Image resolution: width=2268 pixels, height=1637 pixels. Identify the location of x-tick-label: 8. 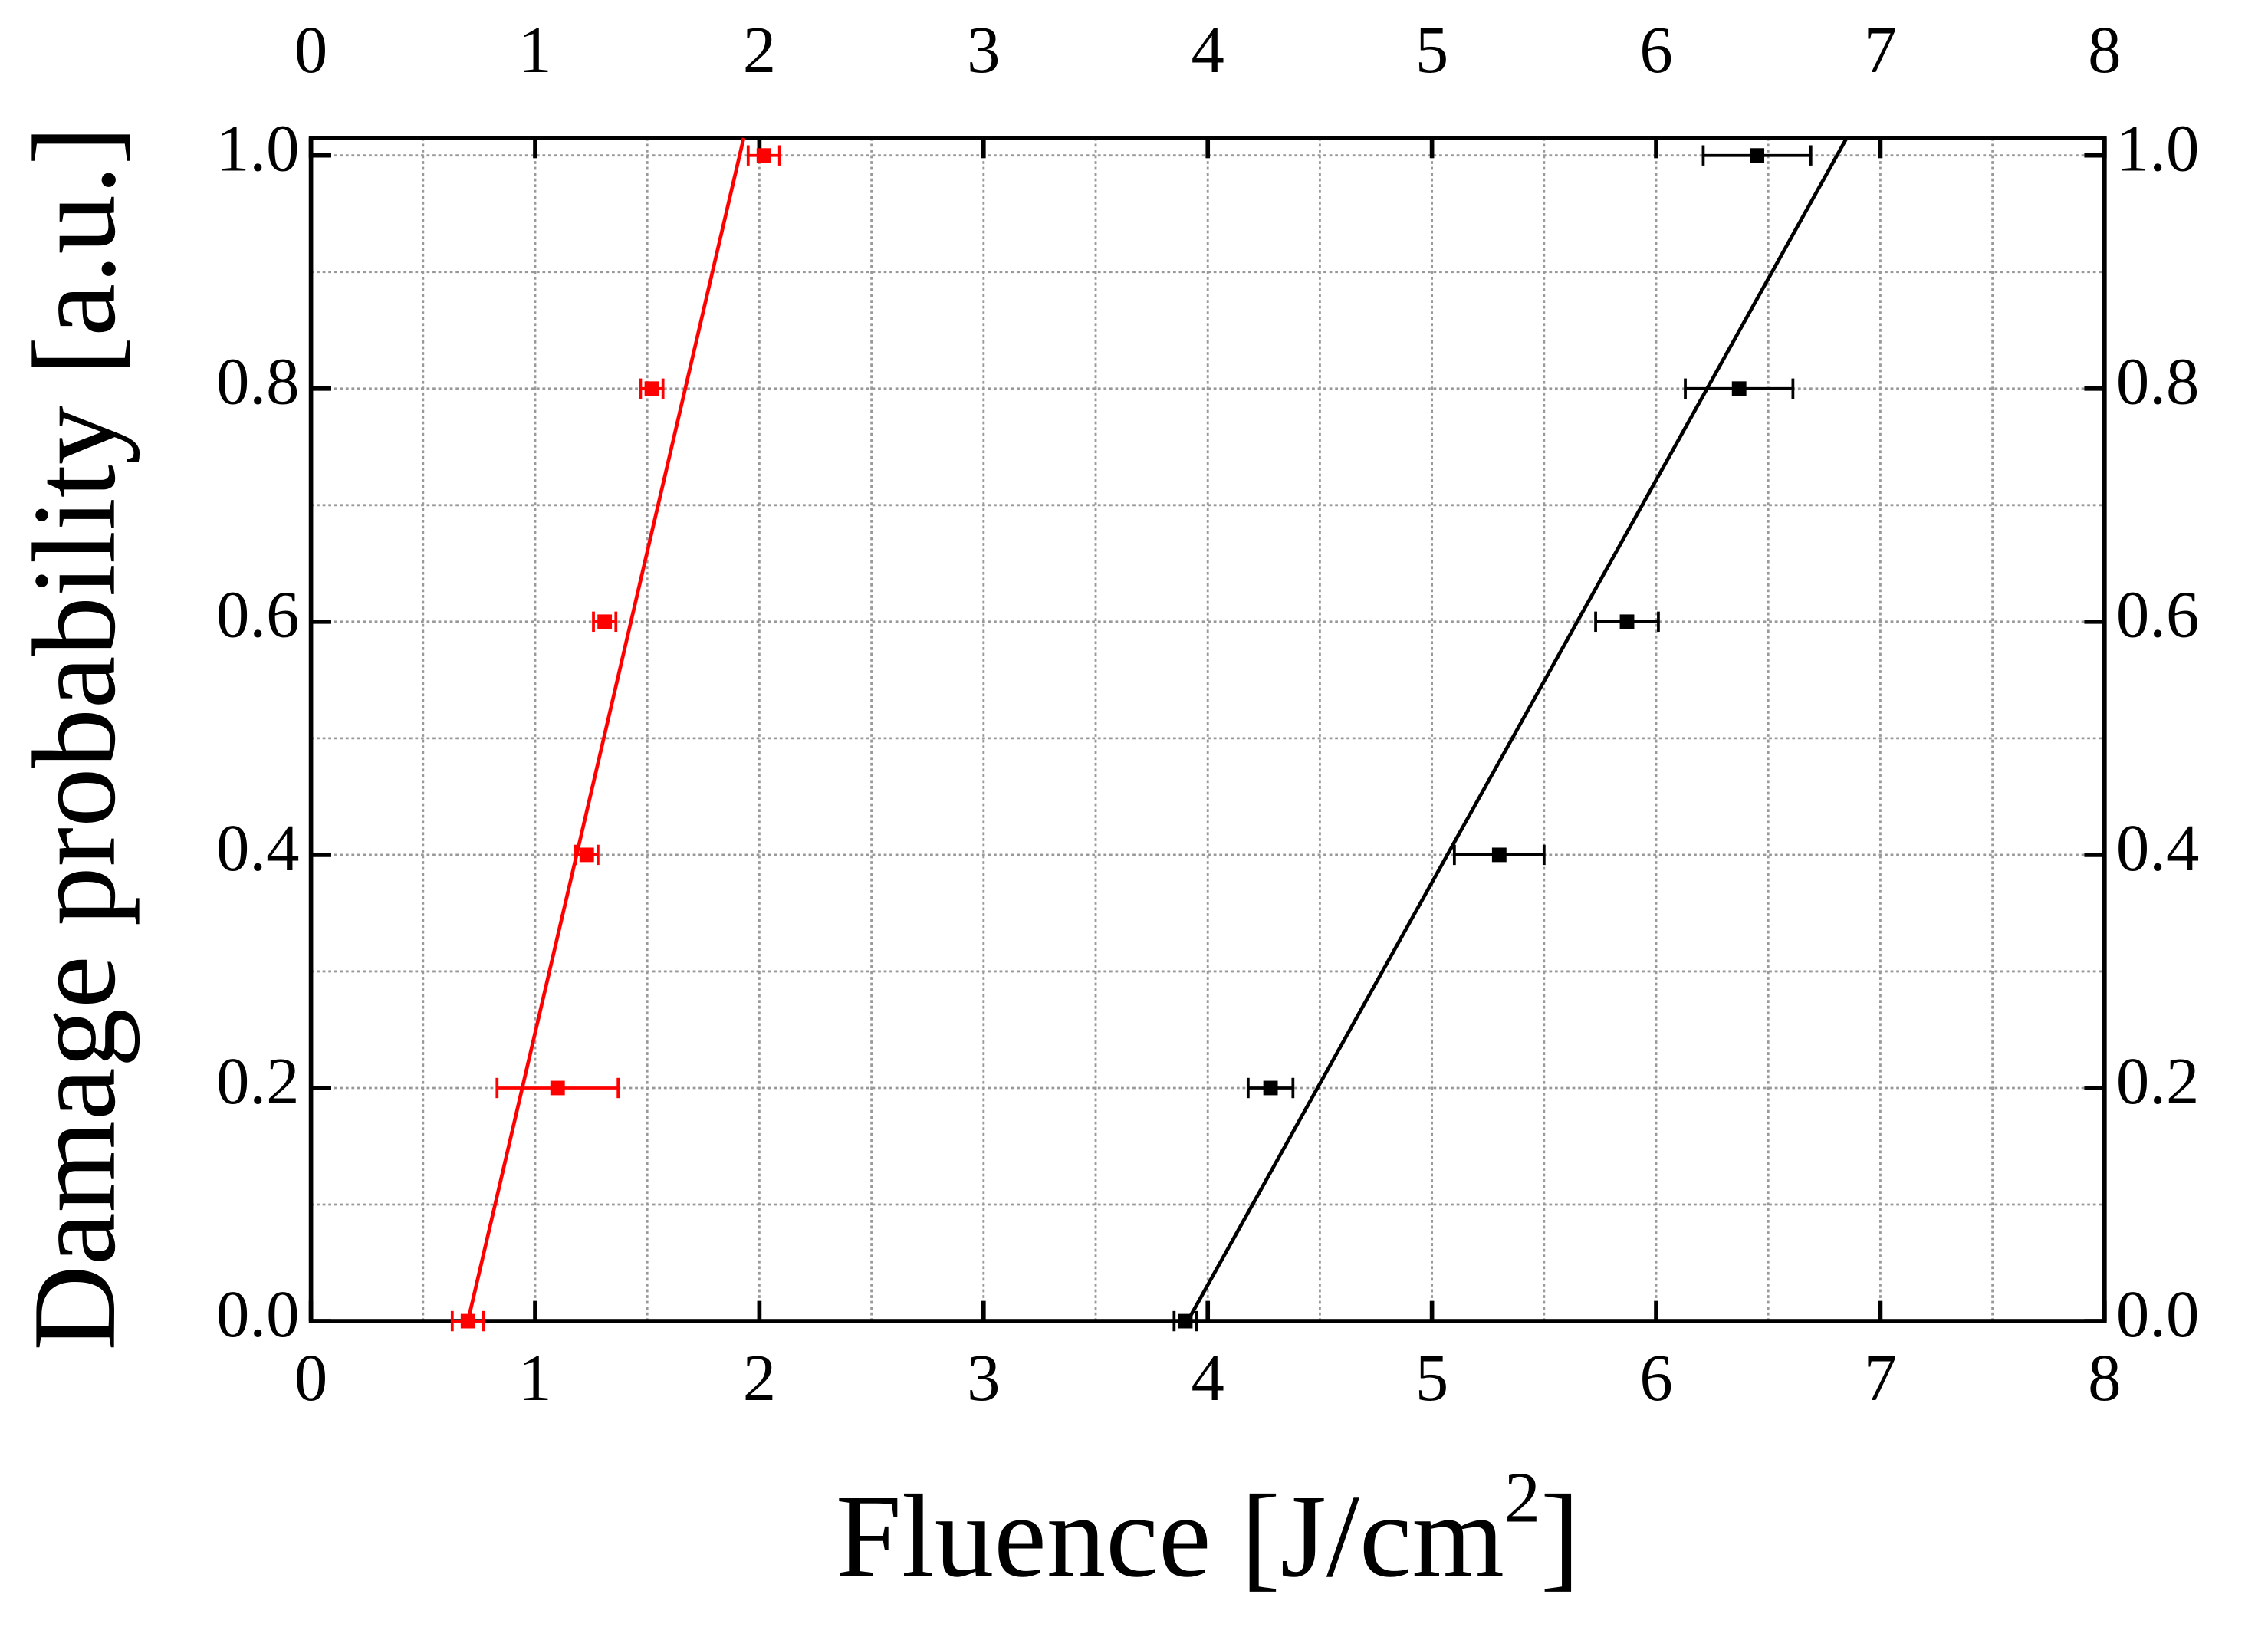
(2104, 1378).